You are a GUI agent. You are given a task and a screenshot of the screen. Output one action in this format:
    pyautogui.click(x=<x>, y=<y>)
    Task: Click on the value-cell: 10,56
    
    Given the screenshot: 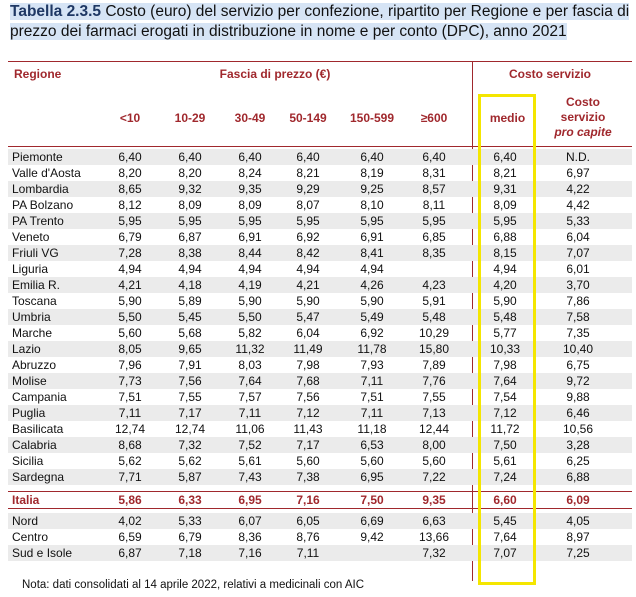 What is the action you would take?
    pyautogui.click(x=578, y=429)
    